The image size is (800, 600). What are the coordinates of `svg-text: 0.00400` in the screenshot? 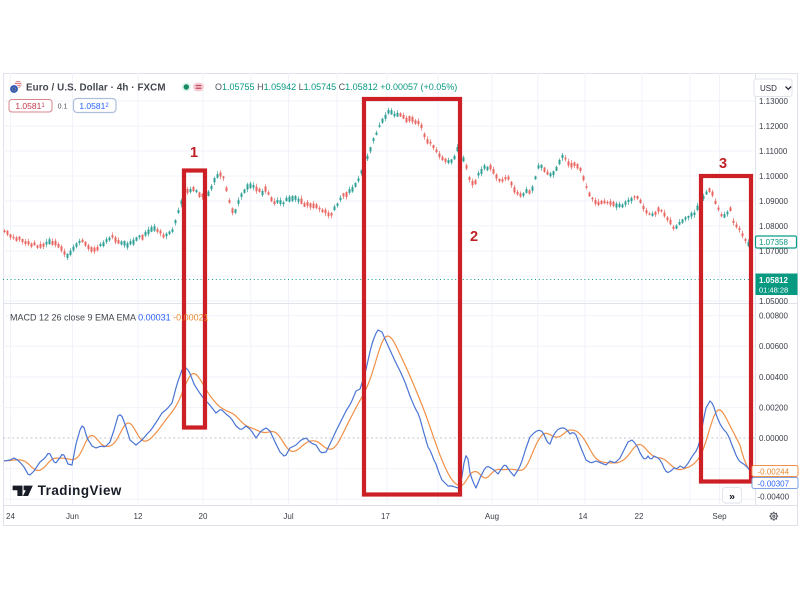 It's located at (773, 377).